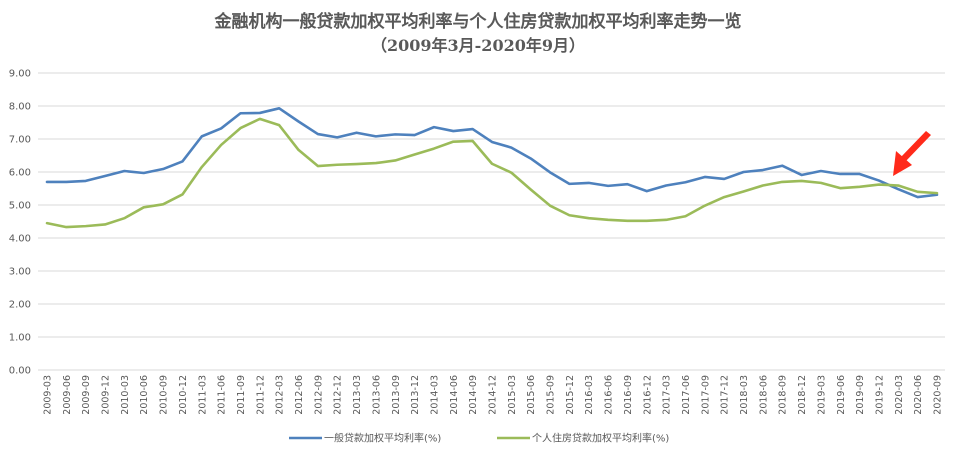 This screenshot has width=955, height=459. Describe the element at coordinates (454, 395) in the screenshot. I see `x-tick-label: 2014-06` at that location.